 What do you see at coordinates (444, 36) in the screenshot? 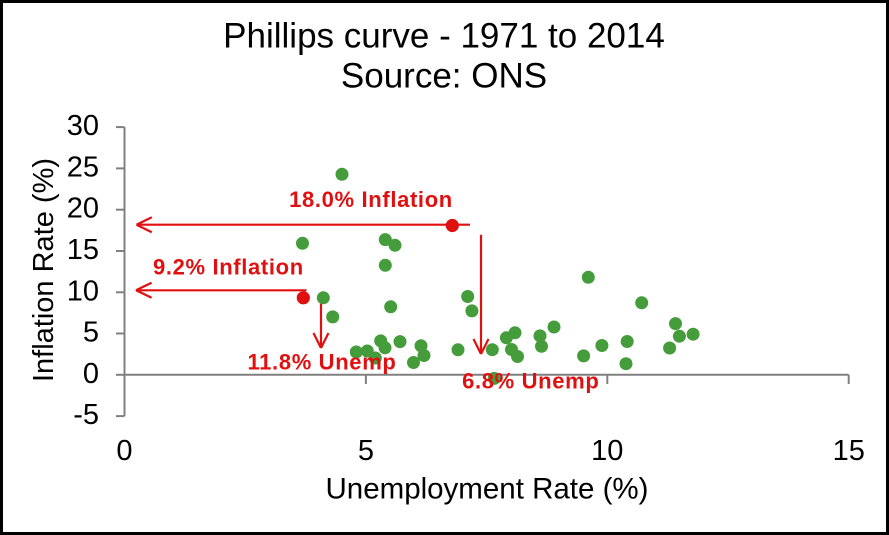
I see `svg-text: Phillips curve - 1971 to 2014` at bounding box center [444, 36].